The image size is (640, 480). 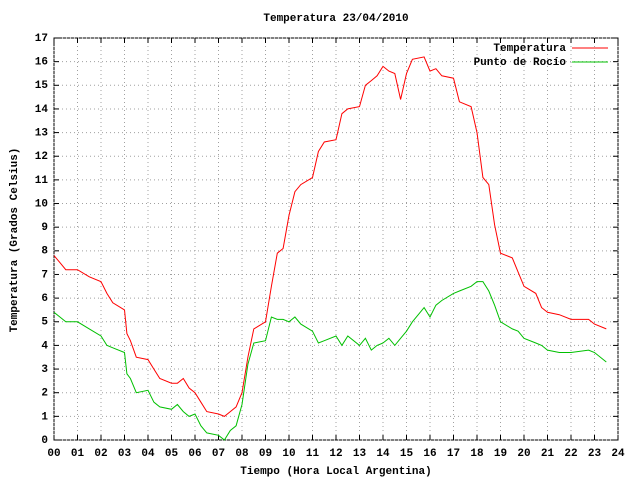 What do you see at coordinates (529, 49) in the screenshot?
I see `legend-label: Temperatura` at bounding box center [529, 49].